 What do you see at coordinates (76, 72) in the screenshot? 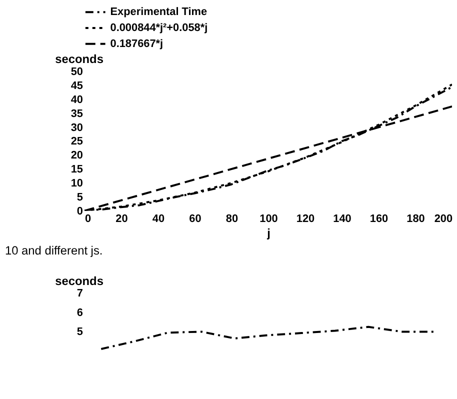
I see `y-tick-label: 50` at bounding box center [76, 72].